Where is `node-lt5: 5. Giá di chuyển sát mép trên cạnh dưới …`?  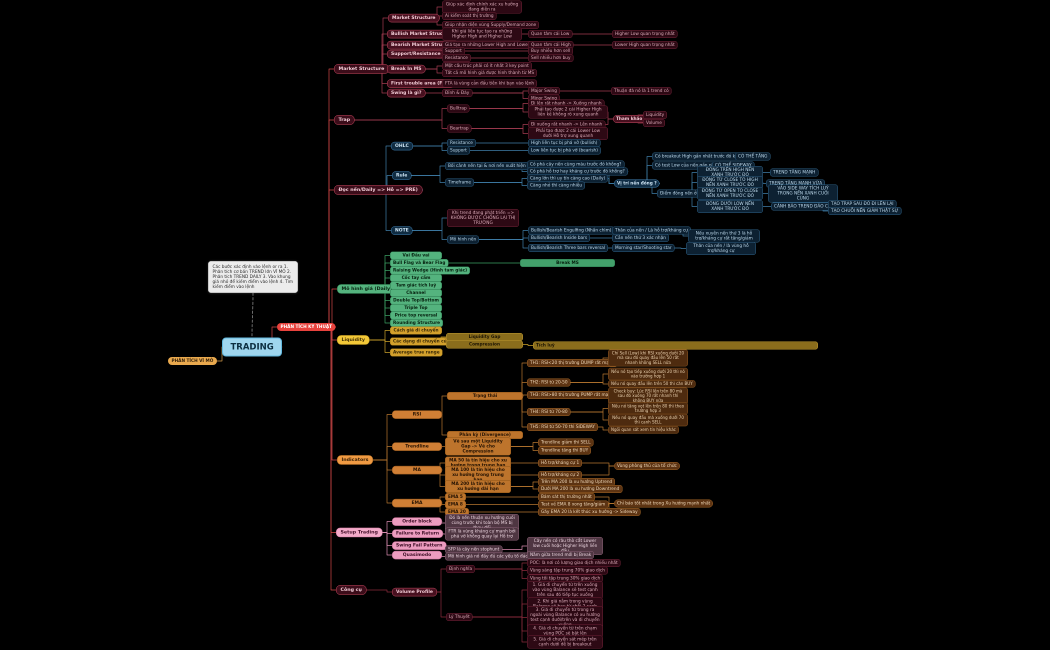 node-lt5: 5. Giá di chuyển sát mép trên cạnh dưới … is located at coordinates (565, 642).